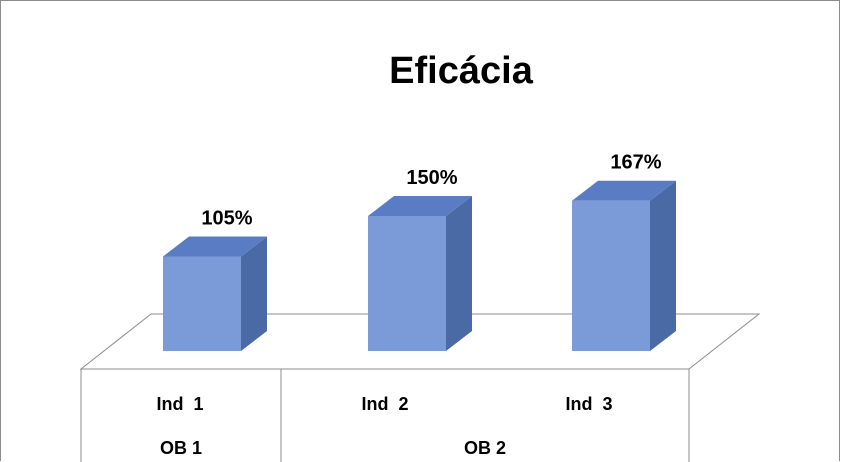  Describe the element at coordinates (635, 163) in the screenshot. I see `value-label-ind-3: 167%` at that location.